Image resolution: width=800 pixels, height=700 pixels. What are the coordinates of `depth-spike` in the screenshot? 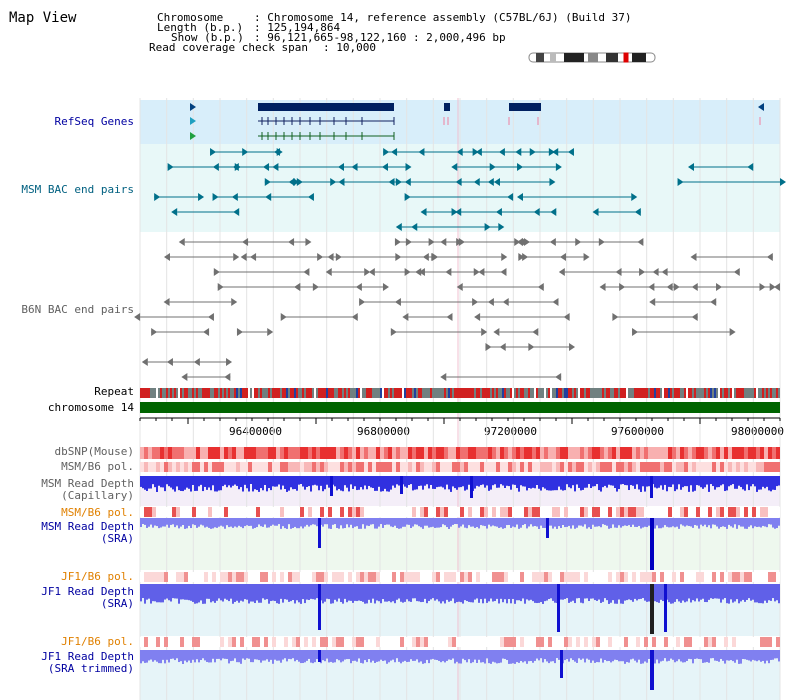 It's located at (652, 670).